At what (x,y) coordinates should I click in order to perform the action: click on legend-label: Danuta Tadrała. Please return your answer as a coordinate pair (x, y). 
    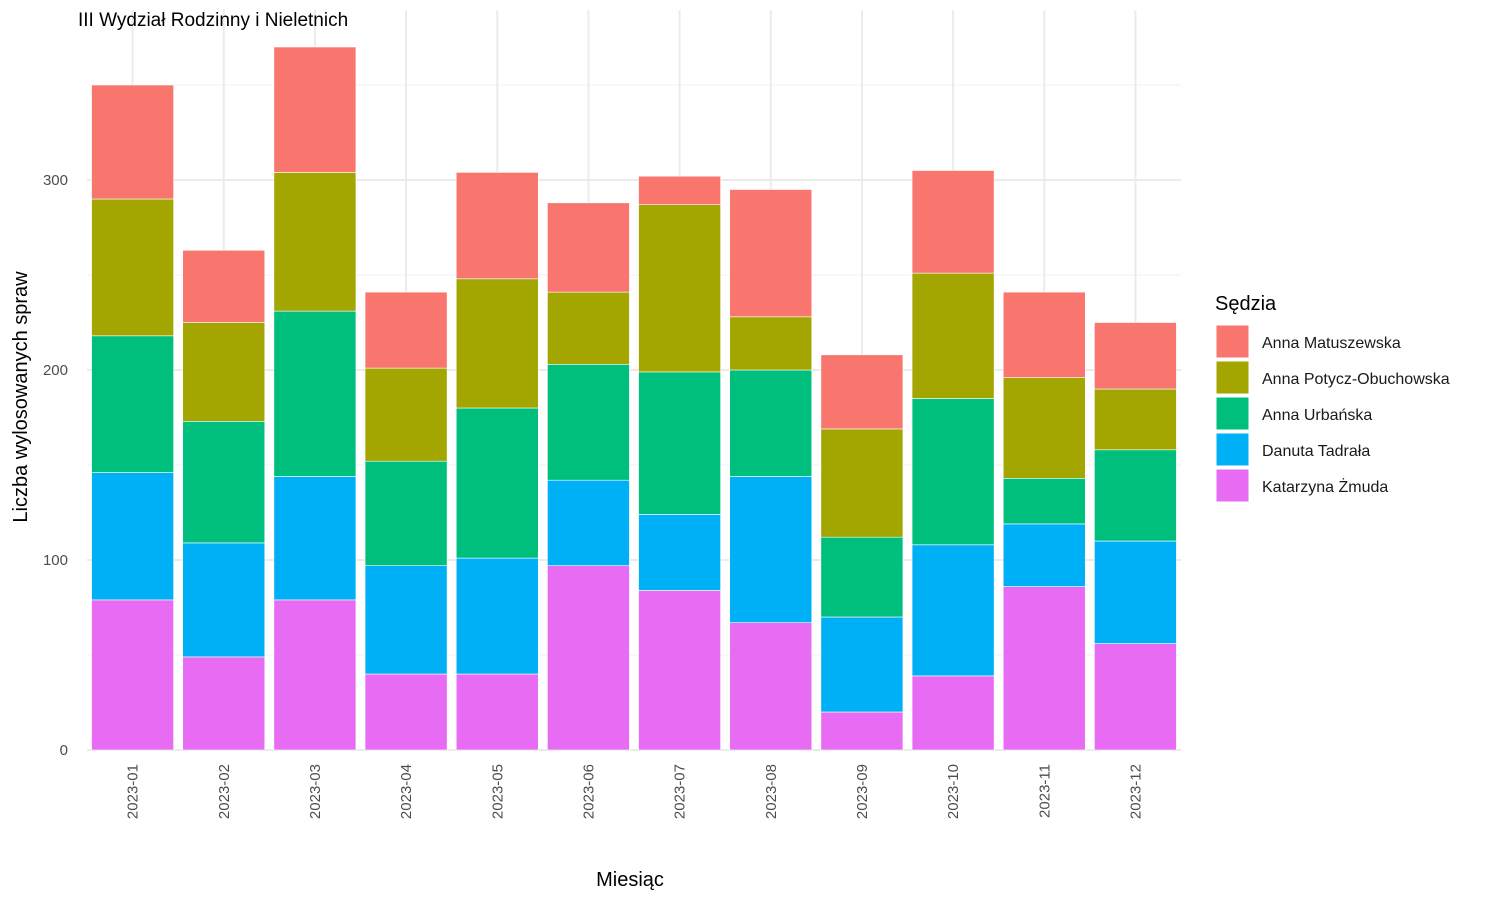
    Looking at the image, I should click on (1316, 451).